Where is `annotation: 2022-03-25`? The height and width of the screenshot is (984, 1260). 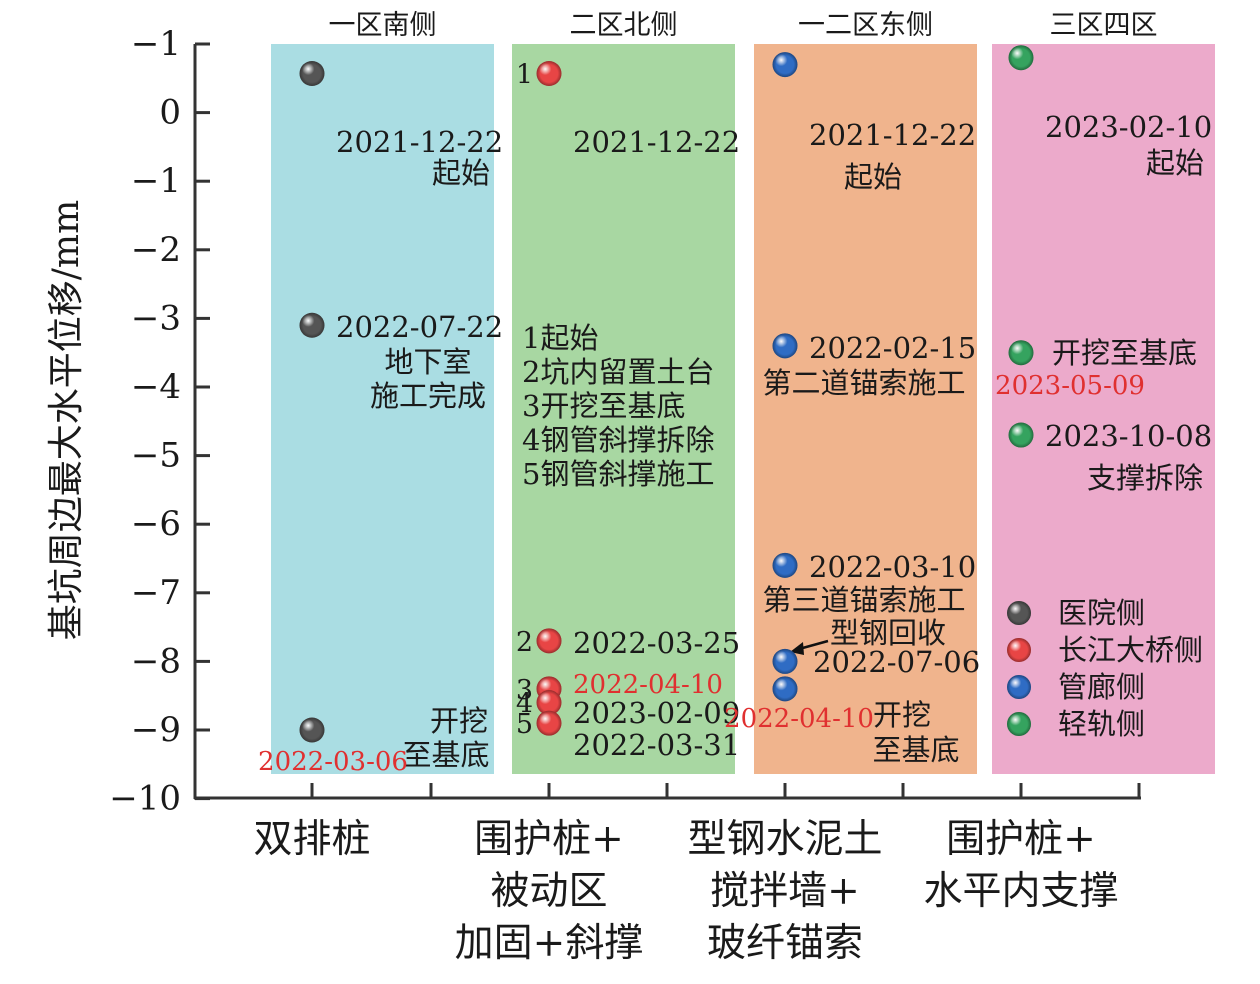 annotation: 2022-03-25 is located at coordinates (656, 643).